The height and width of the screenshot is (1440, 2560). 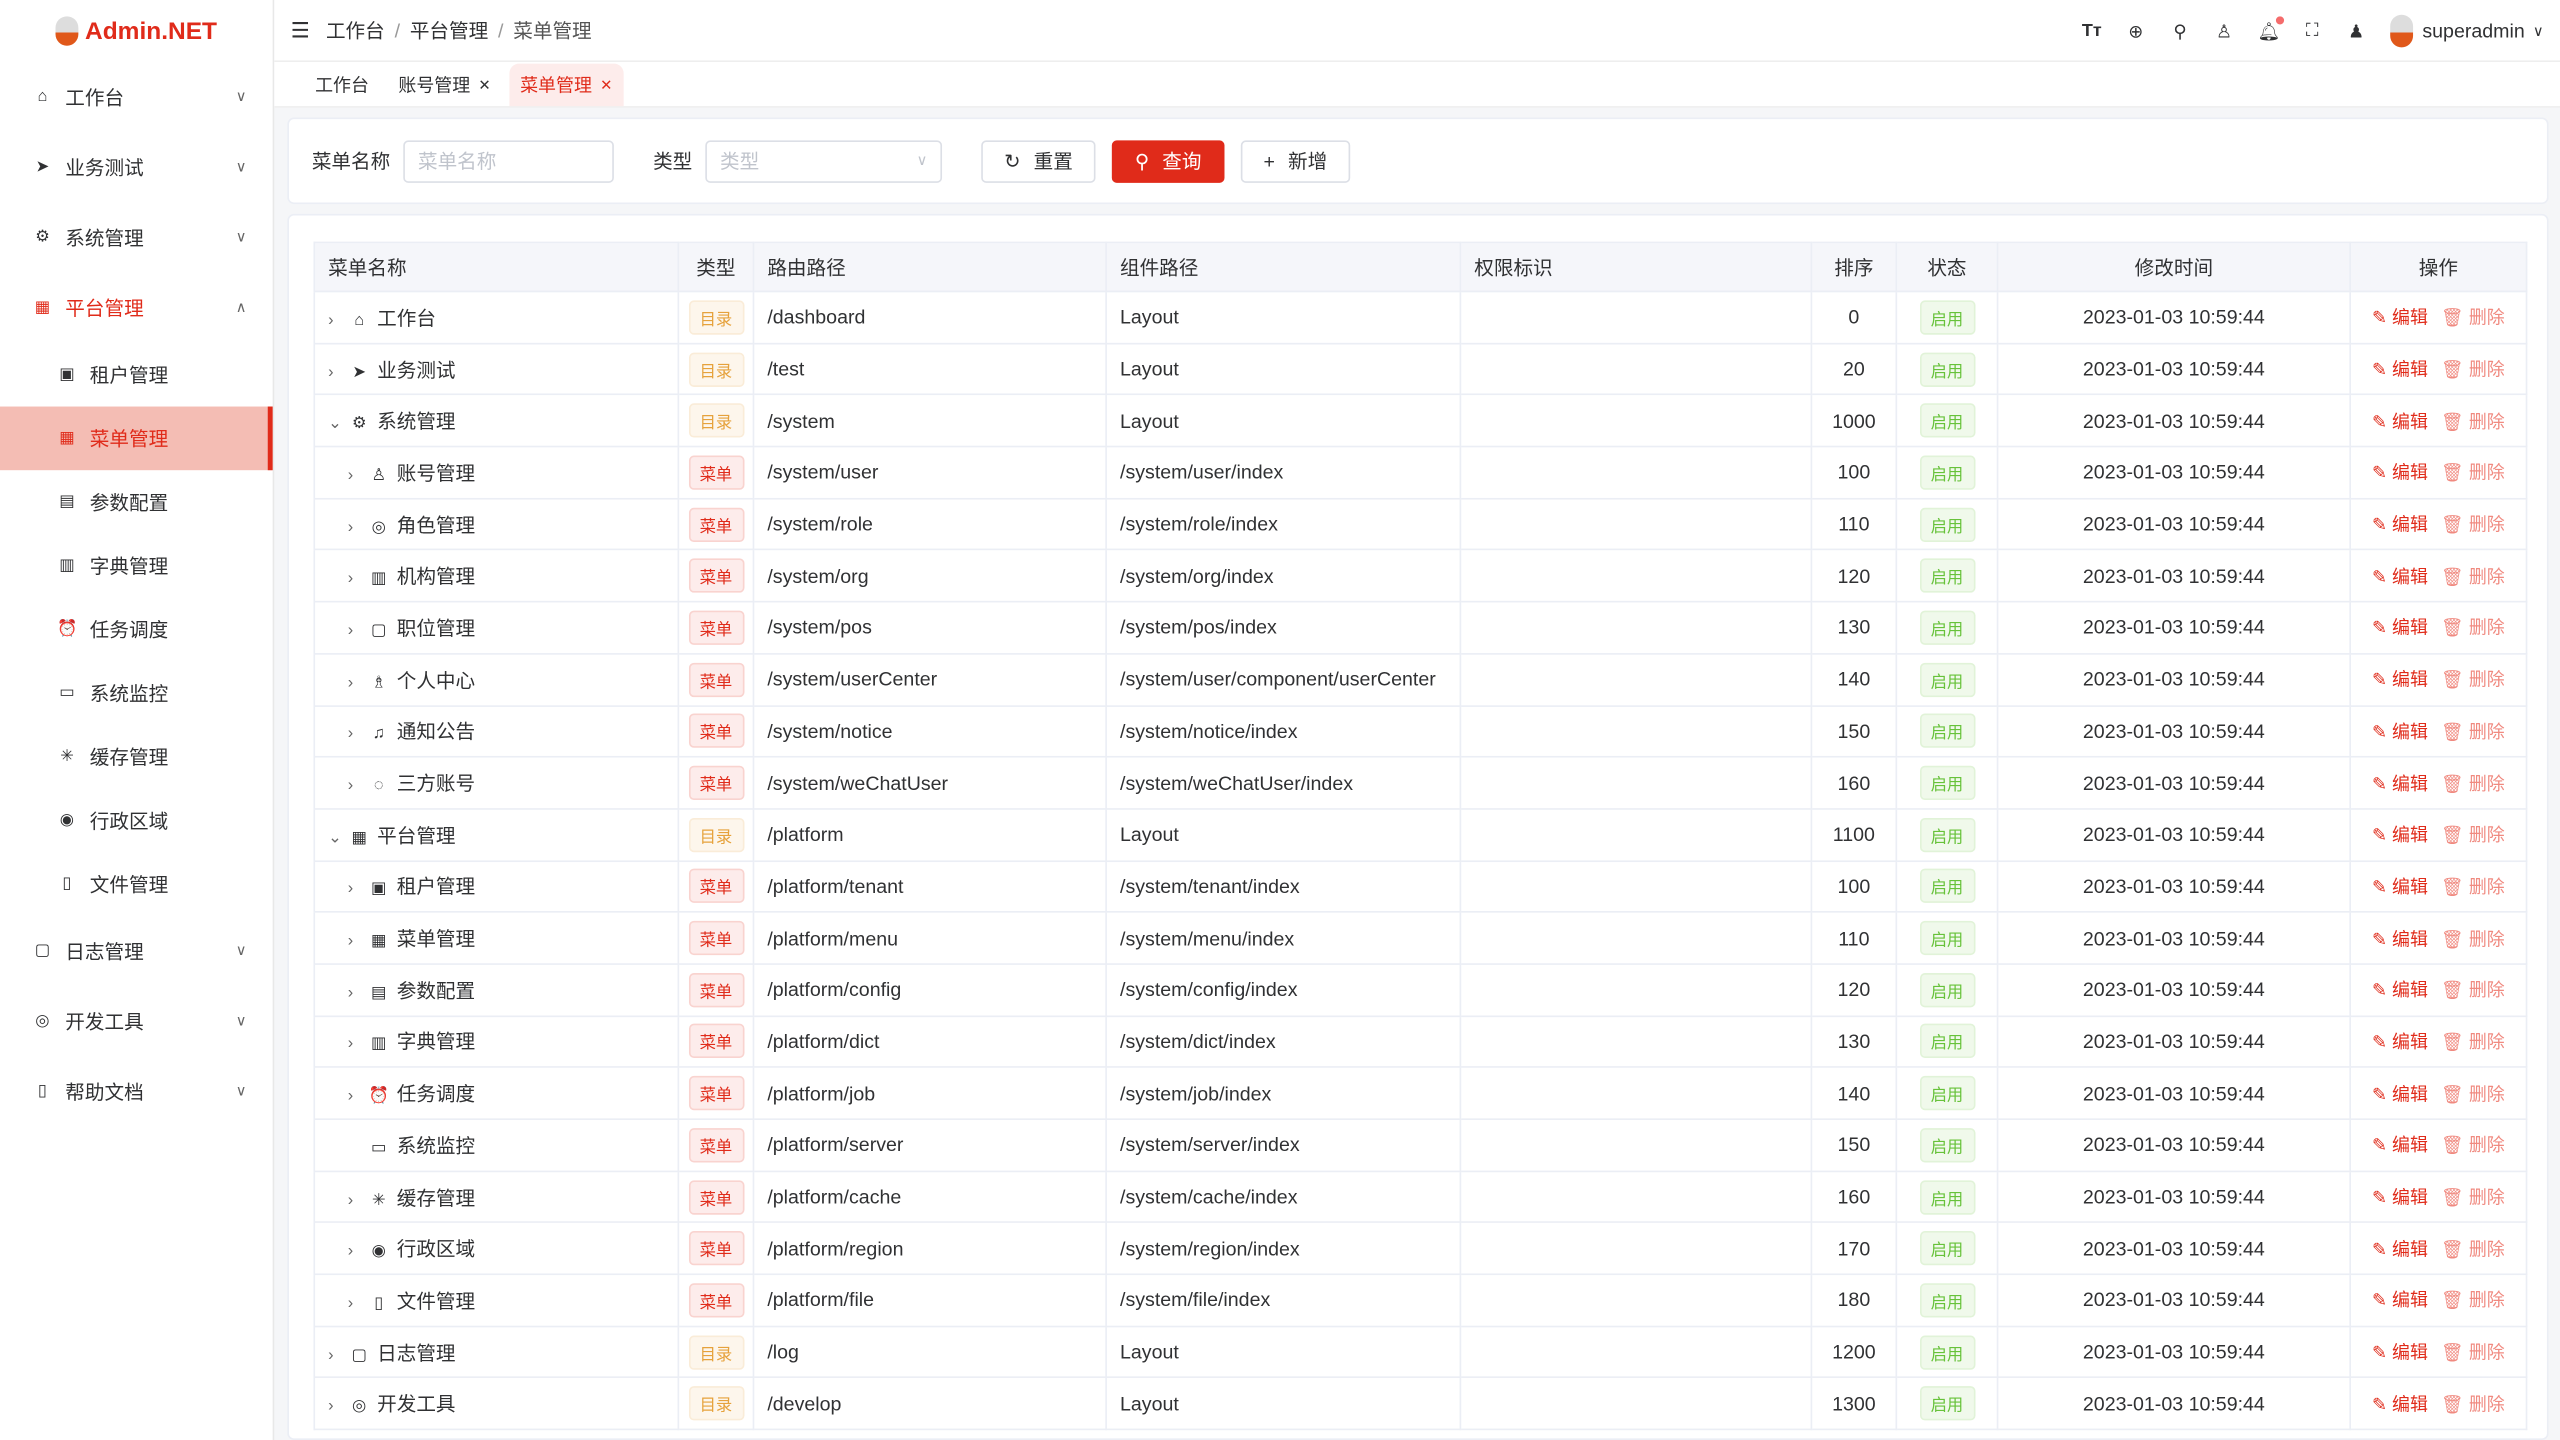 I want to click on reset-button: ↻ 重置, so click(x=1038, y=161).